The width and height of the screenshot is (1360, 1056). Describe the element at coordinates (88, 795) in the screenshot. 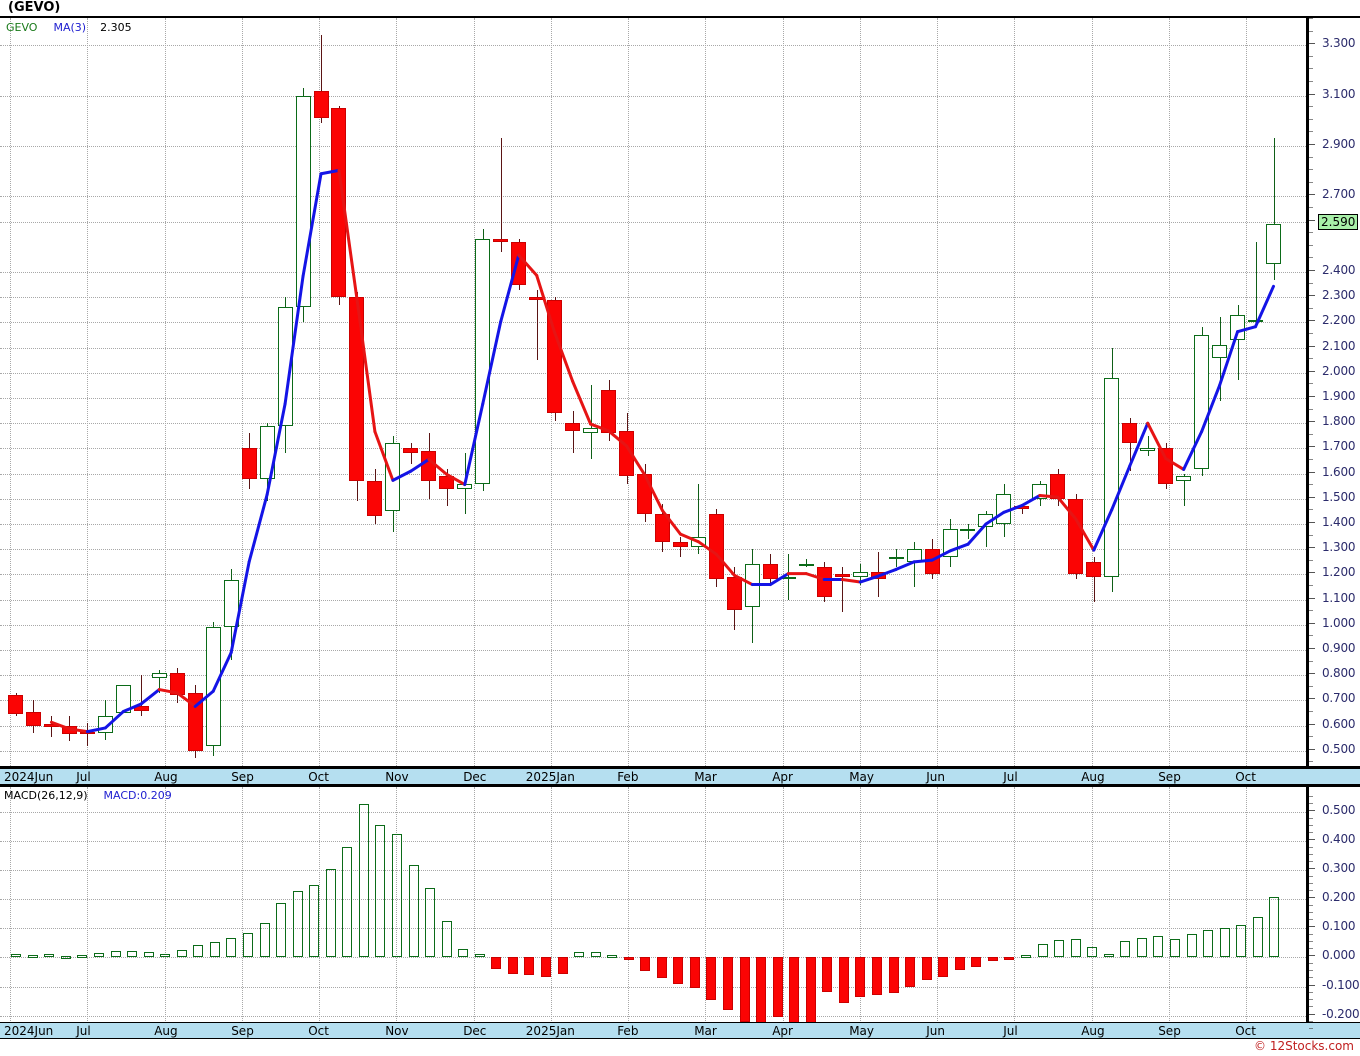

I see `macd-legend: MACD(26,12,9) MACD:0.209` at that location.